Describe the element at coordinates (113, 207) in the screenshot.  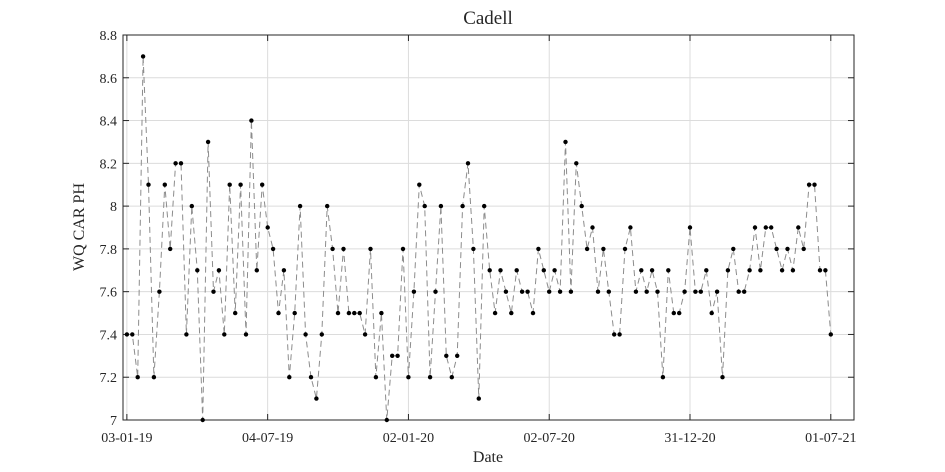
I see `y-tick-label: 8` at that location.